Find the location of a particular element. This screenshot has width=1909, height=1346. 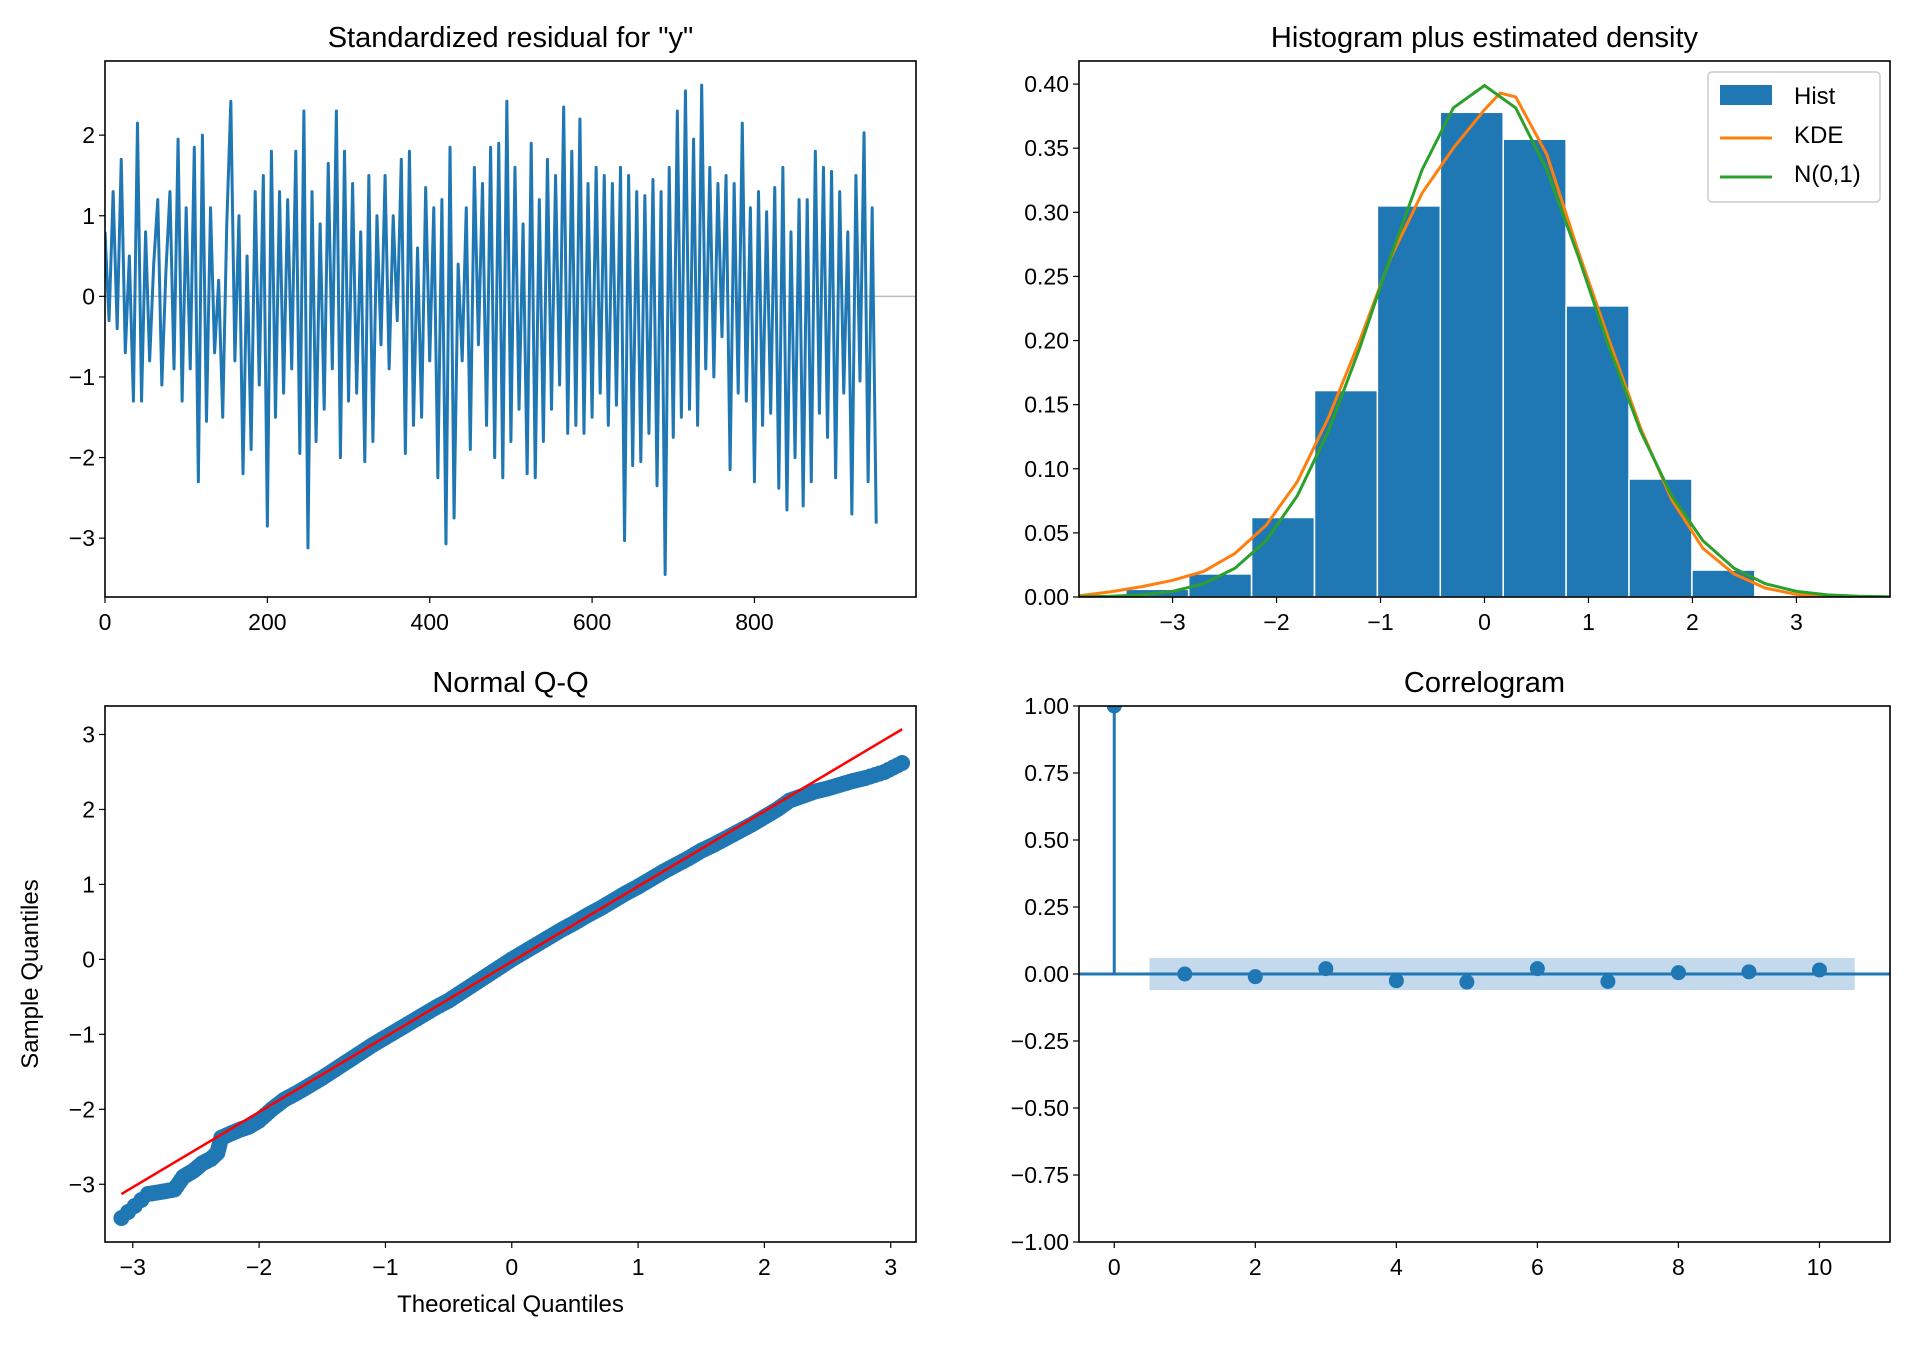

chart-title: Histogram plus estimated density is located at coordinates (1485, 38).